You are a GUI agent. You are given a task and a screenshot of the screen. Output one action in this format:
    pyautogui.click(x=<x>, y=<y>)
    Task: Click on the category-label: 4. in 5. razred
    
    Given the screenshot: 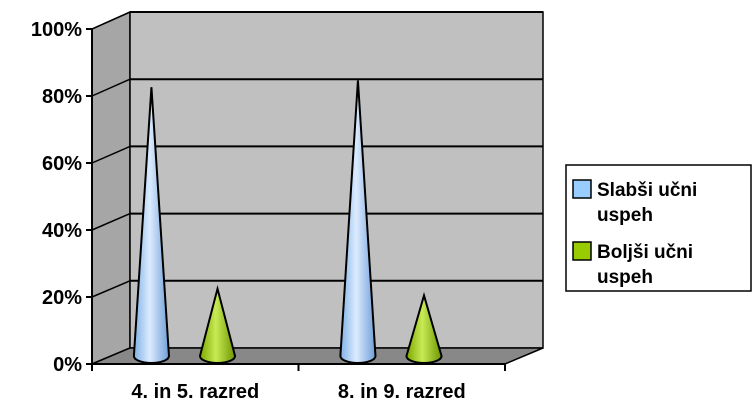 What is the action you would take?
    pyautogui.click(x=195, y=392)
    